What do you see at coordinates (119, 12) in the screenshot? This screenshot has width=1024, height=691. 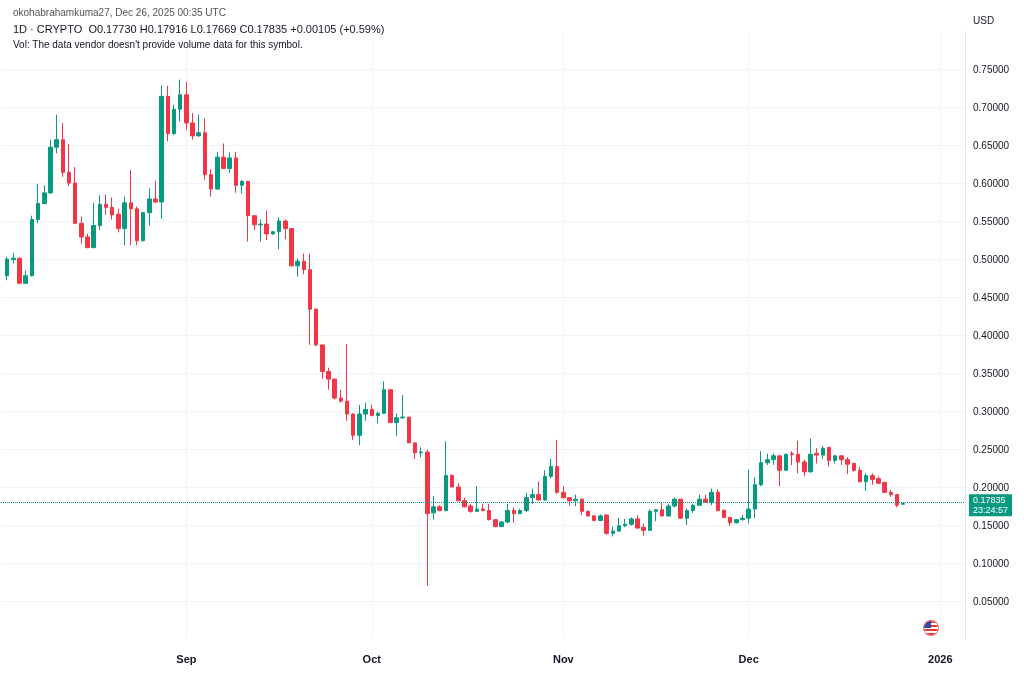 I see `text: okohabrahamkuma27, Dec 26, 2025 00:35 UTC` at bounding box center [119, 12].